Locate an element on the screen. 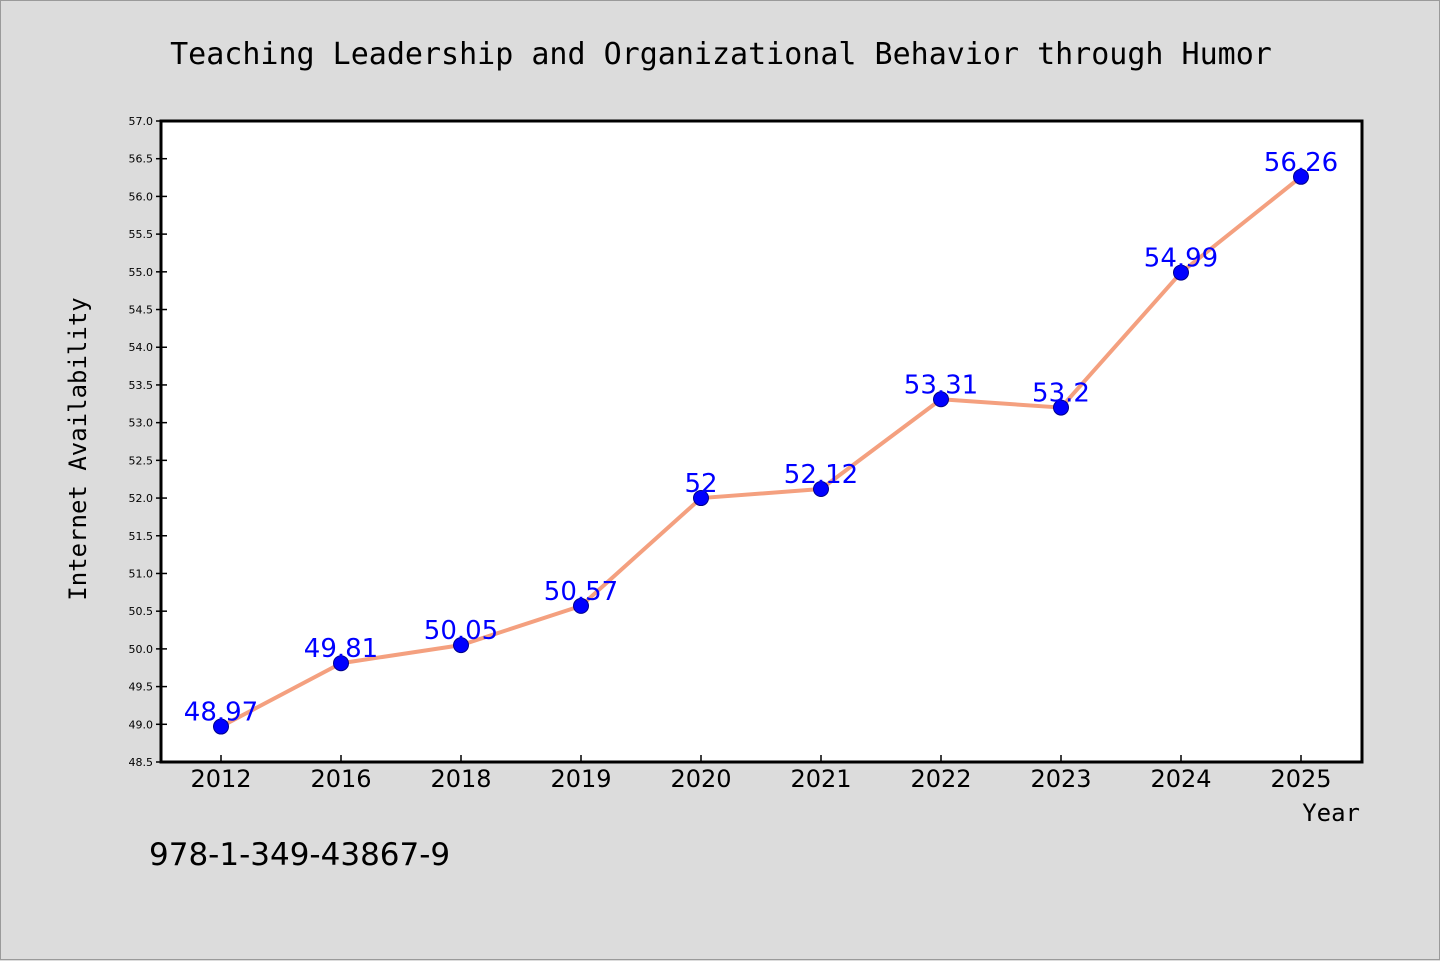 This screenshot has height=961, width=1440. y-tick-label: 53.0 is located at coordinates (141, 423).